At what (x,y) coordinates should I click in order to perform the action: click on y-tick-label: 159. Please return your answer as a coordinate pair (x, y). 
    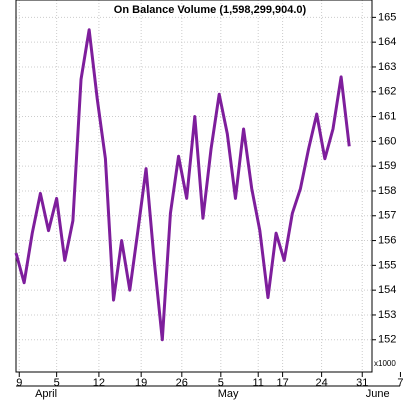
    Looking at the image, I should click on (387, 166).